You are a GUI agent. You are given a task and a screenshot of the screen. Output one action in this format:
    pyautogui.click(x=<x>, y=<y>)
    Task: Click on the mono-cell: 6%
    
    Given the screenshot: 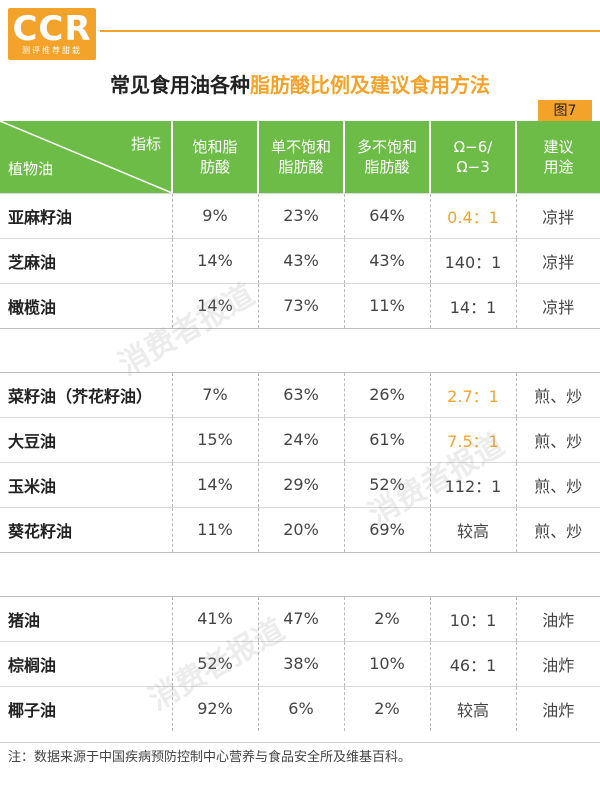 What is the action you would take?
    pyautogui.click(x=300, y=708)
    